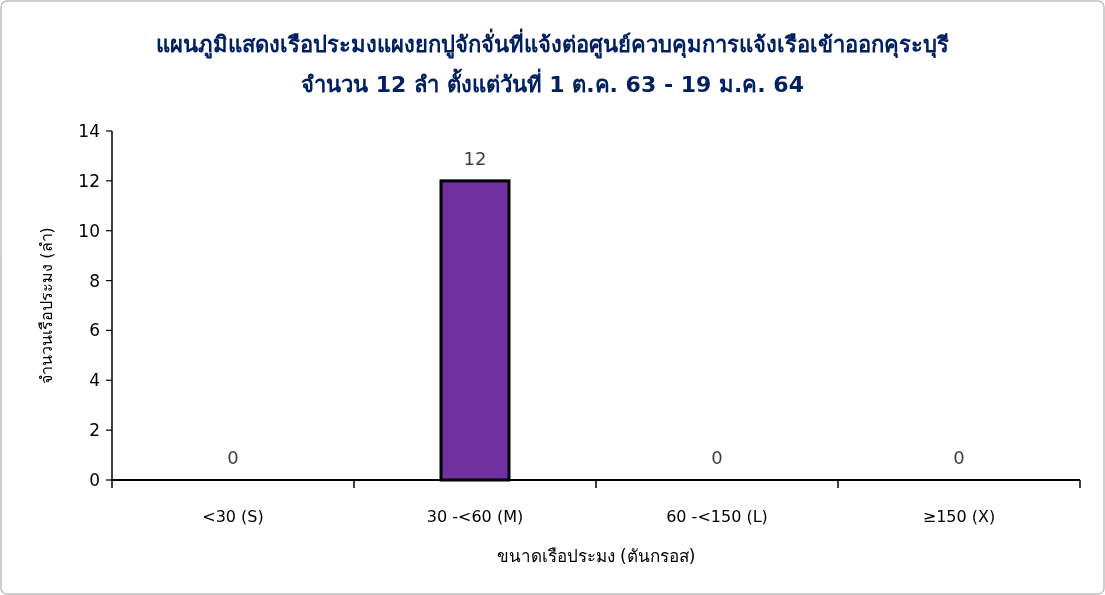 This screenshot has height=595, width=1105. What do you see at coordinates (94, 280) in the screenshot?
I see `y-tick-label: 8` at bounding box center [94, 280].